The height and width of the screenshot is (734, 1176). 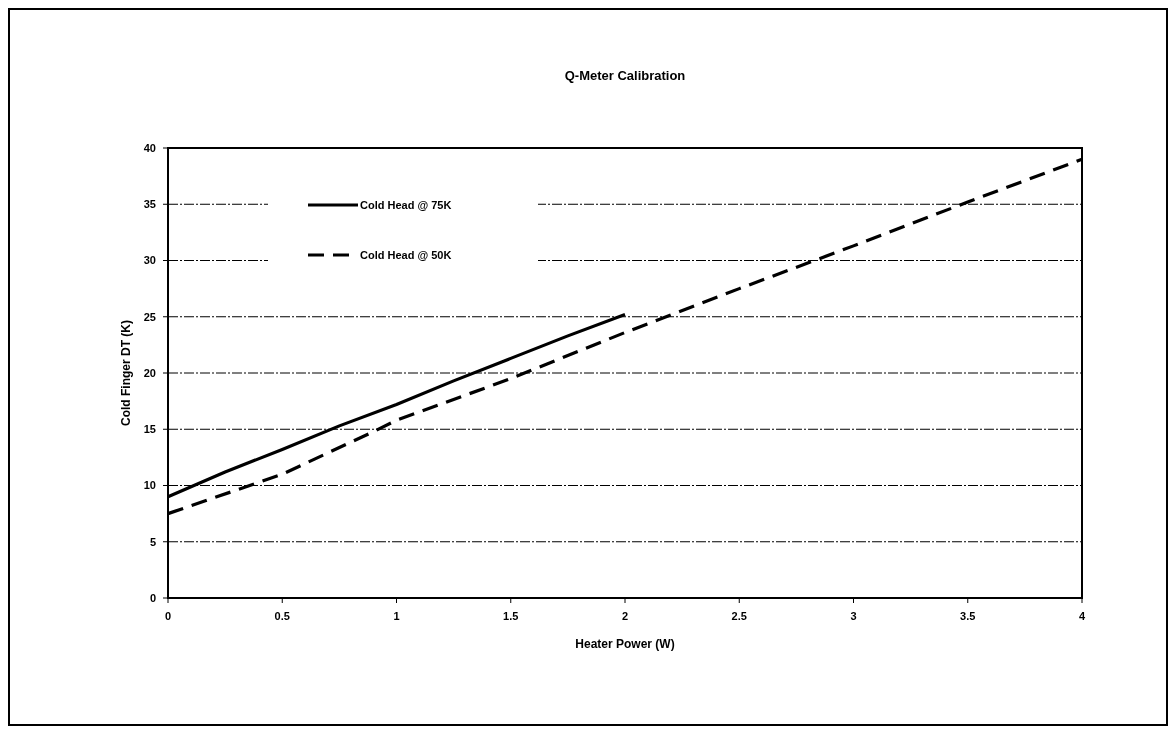 I want to click on legend-label: Cold Head @ 50K, so click(x=406, y=254).